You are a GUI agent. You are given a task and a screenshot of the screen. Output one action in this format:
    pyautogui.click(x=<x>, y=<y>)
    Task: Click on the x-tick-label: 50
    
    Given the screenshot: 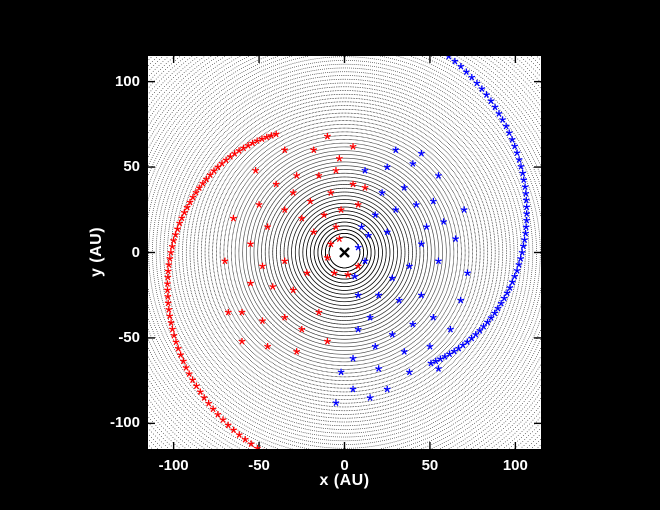 What is the action you would take?
    pyautogui.click(x=430, y=465)
    